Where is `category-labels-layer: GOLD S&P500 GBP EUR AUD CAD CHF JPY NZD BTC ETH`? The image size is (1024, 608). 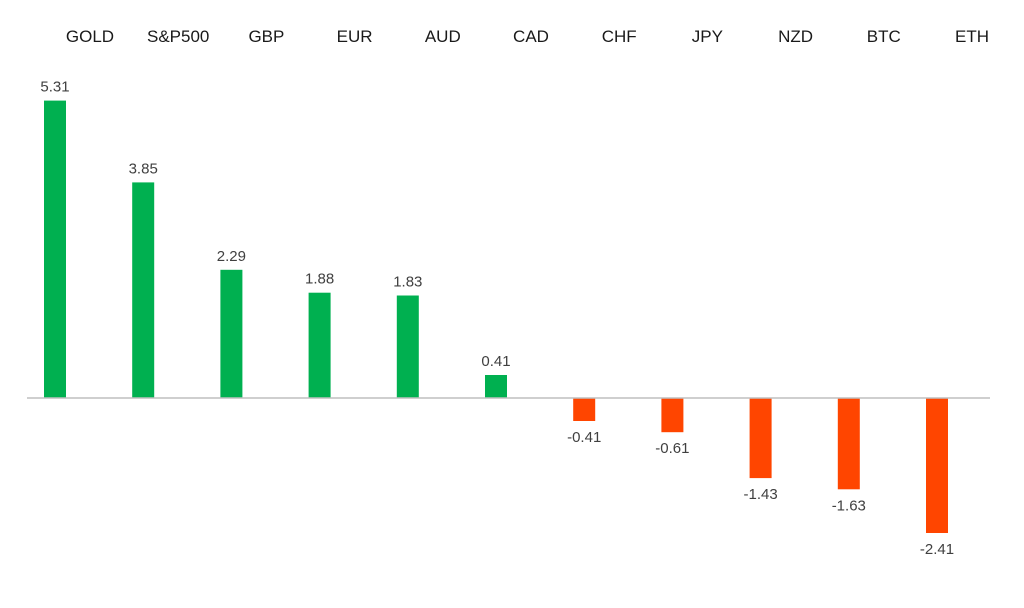
category-labels-layer: GOLD S&P500 GBP EUR AUD CAD CHF JPY NZD BTC ETH is located at coordinates (527, 36).